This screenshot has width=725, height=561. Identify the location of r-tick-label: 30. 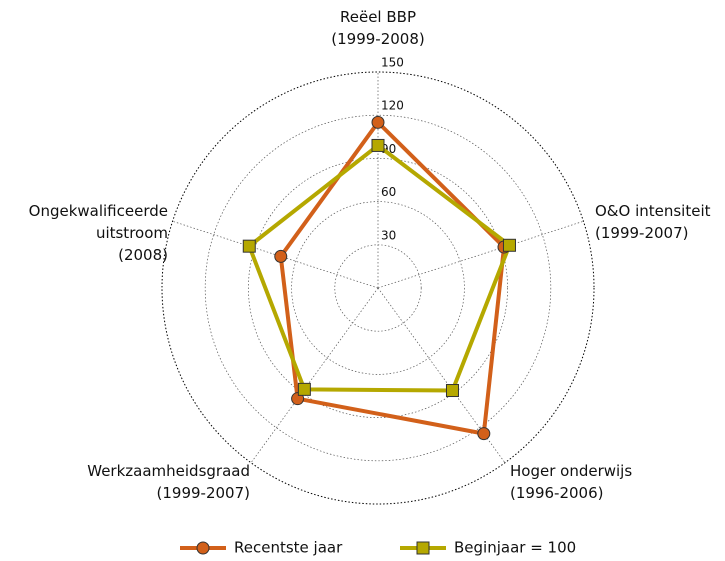
(388, 235).